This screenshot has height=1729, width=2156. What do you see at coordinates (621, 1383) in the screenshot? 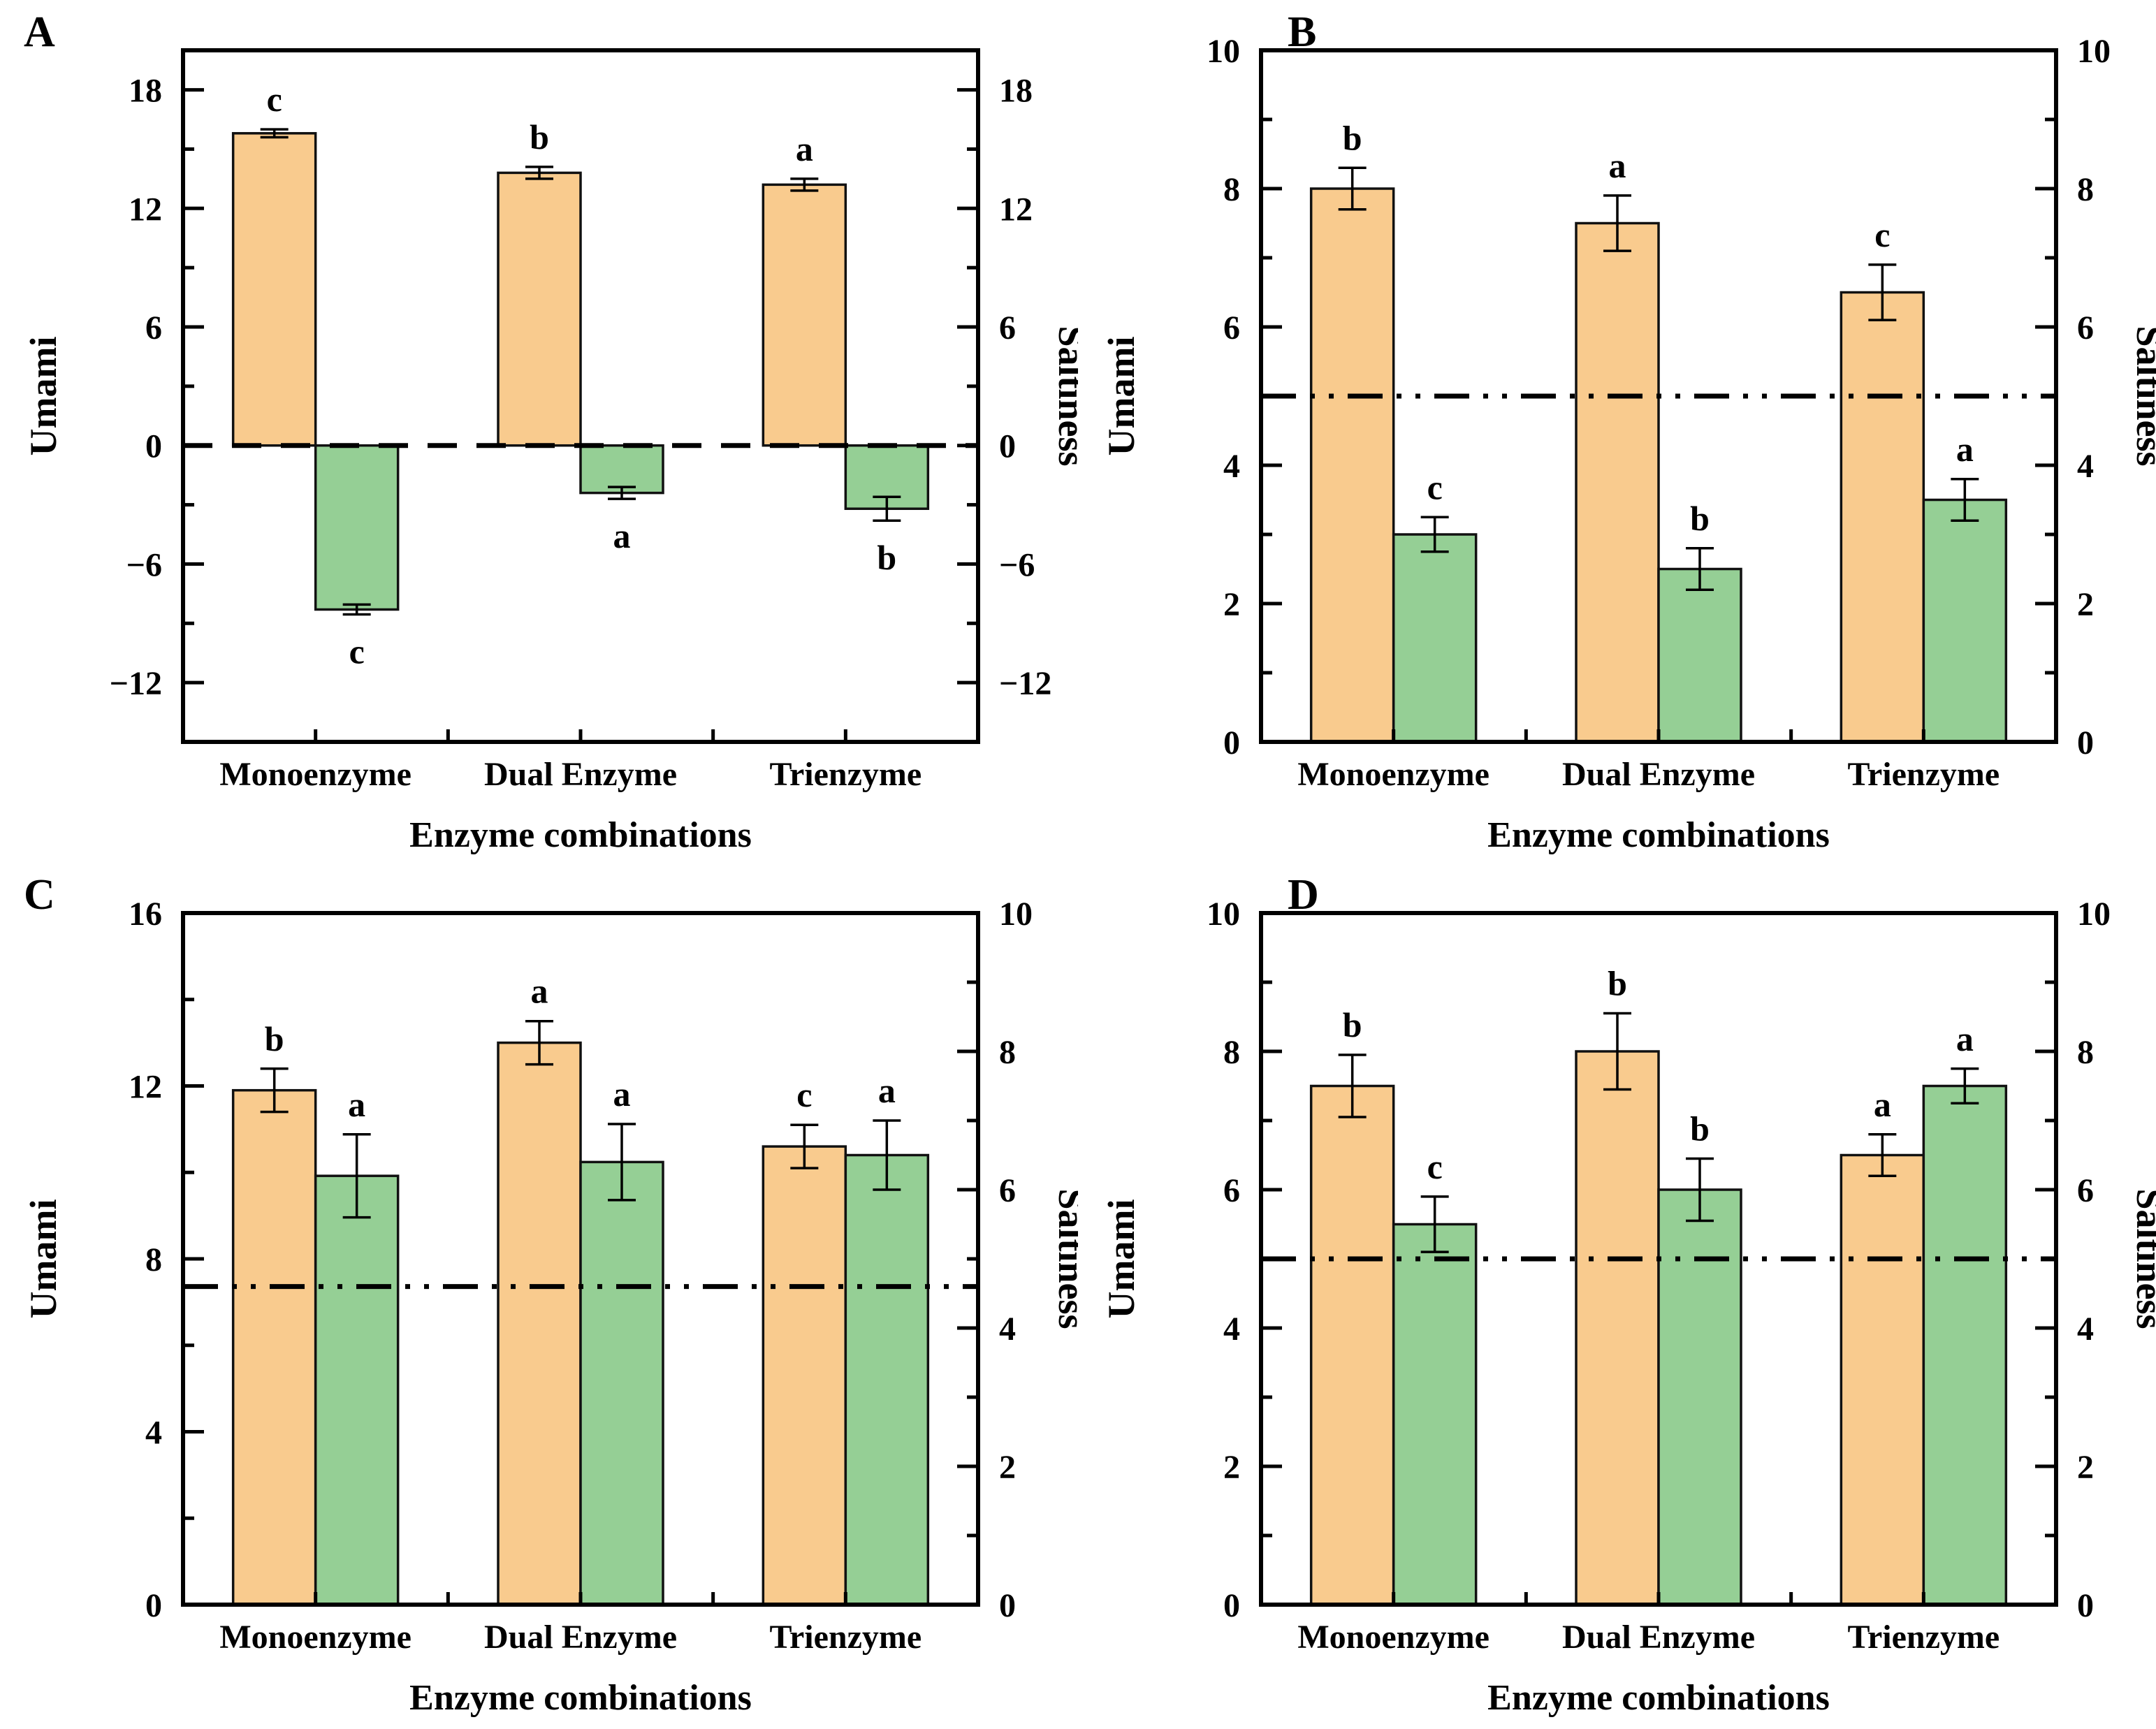
I see `C-saltiness-bar-dual-enzyme` at bounding box center [621, 1383].